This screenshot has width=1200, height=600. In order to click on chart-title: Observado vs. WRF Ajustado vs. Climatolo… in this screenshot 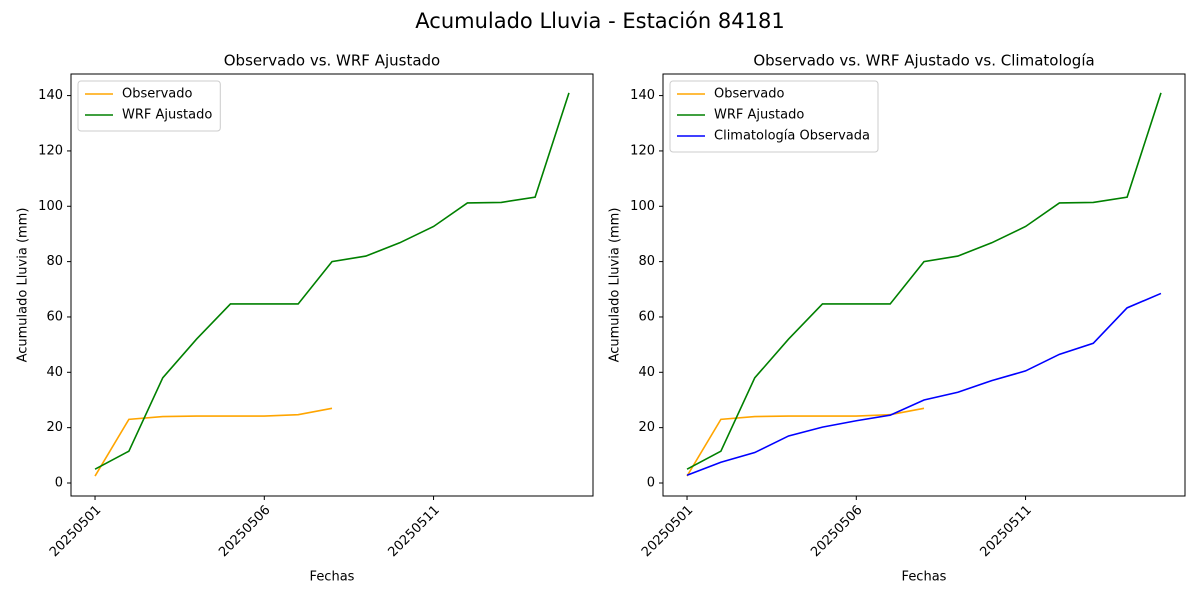, I will do `click(923, 61)`.